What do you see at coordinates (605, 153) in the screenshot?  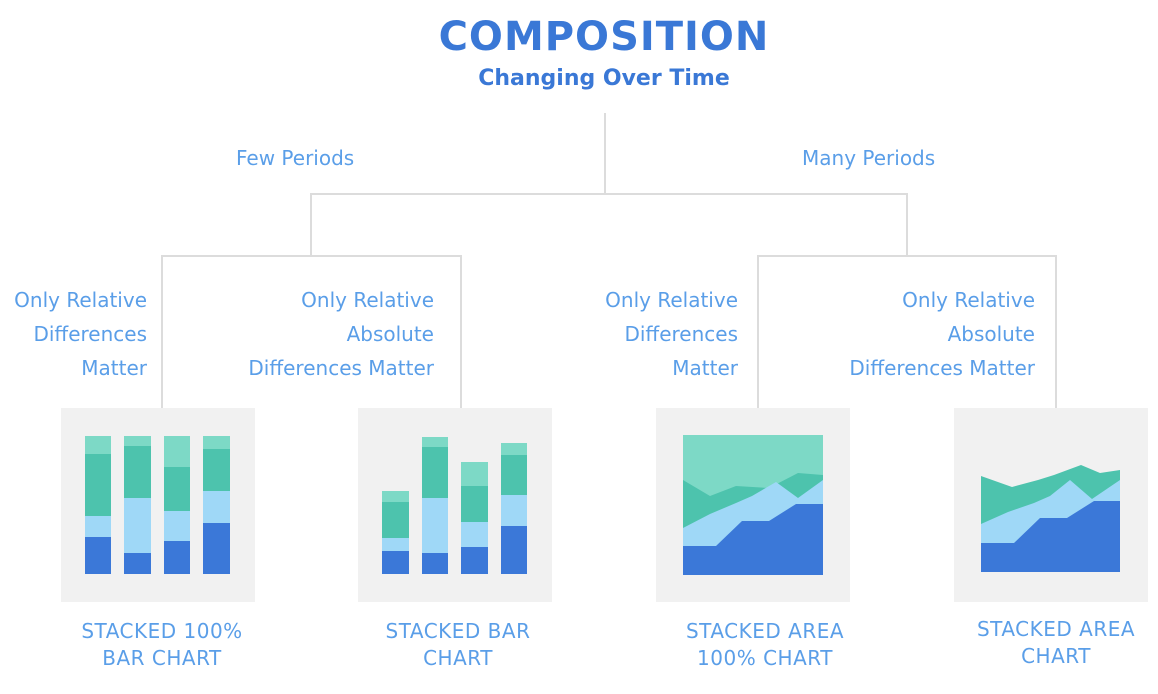 I see `connector-root-vertical` at bounding box center [605, 153].